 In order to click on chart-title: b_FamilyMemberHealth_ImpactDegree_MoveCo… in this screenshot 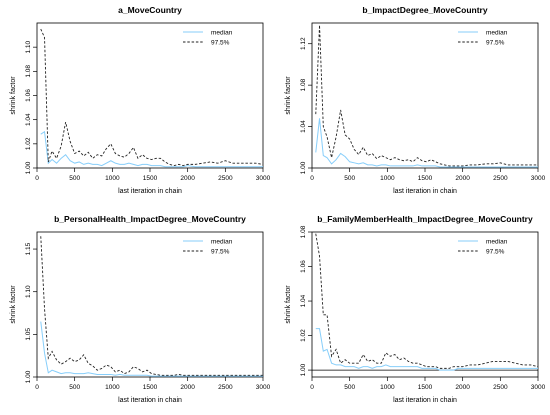, I will do `click(425, 219)`.